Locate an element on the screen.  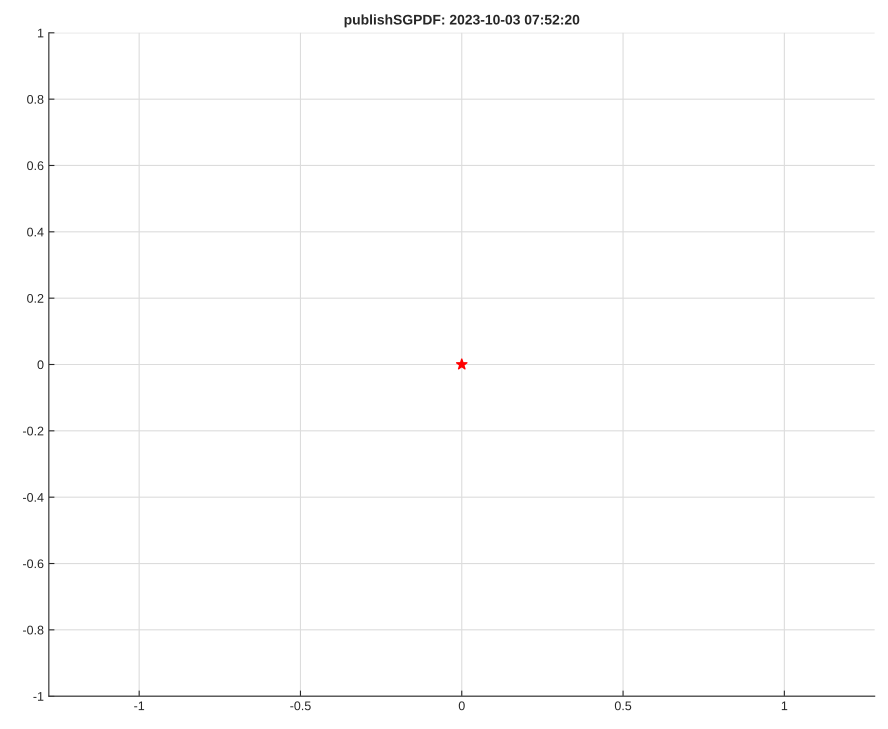
y-tick-label: 0.2 is located at coordinates (35, 298).